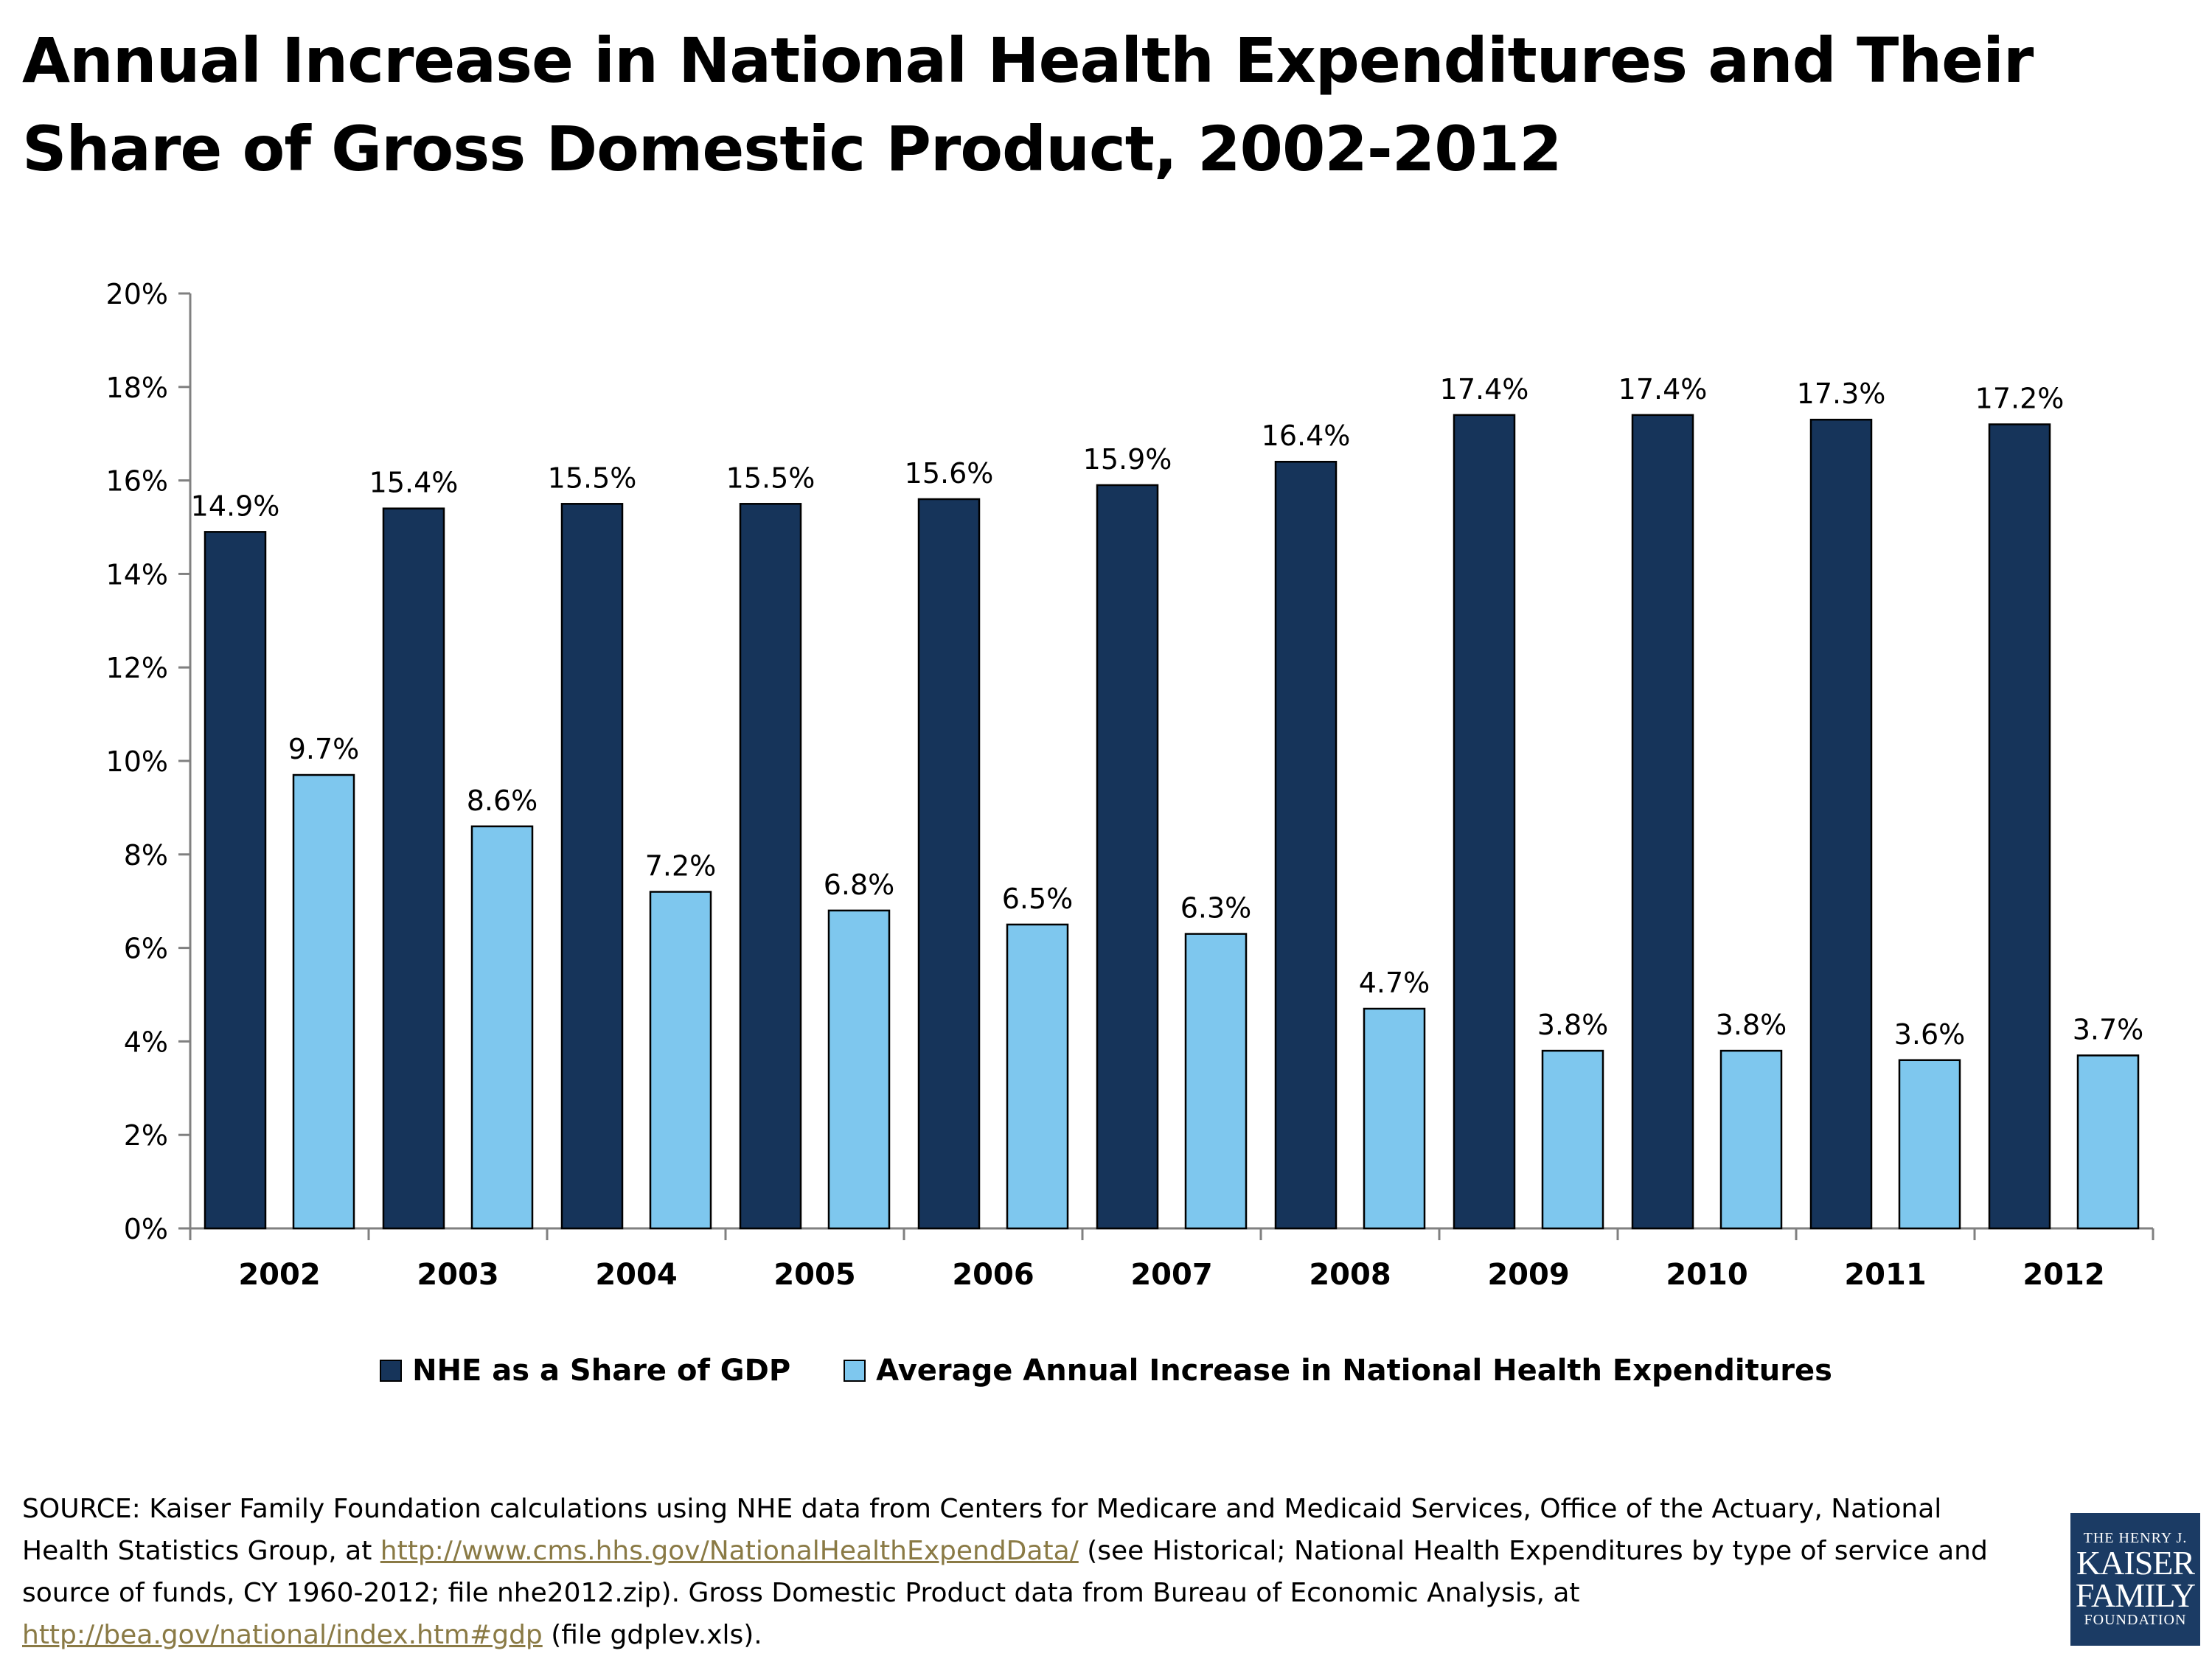  What do you see at coordinates (1929, 1144) in the screenshot?
I see `bar-avg-increase-2011` at bounding box center [1929, 1144].